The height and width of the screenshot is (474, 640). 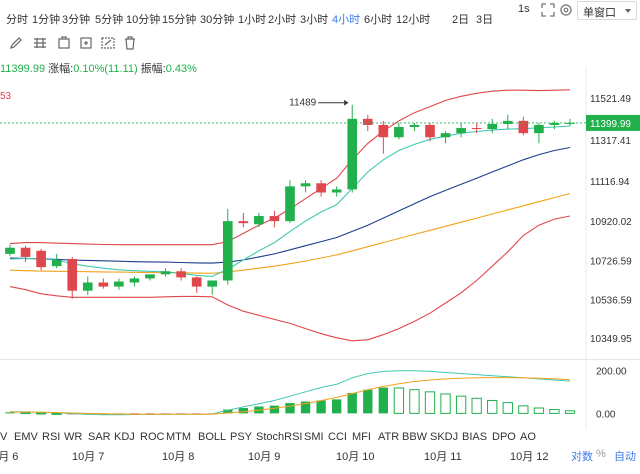 I want to click on date-label: 10月 12, so click(x=529, y=457).